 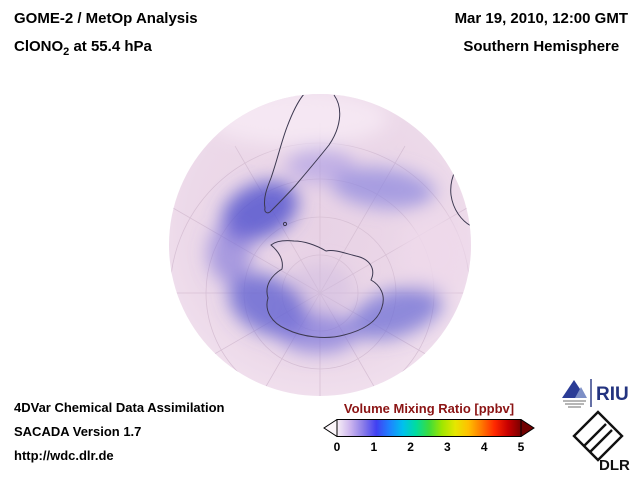 What do you see at coordinates (325, 289) in the screenshot?
I see `antarctica-outline` at bounding box center [325, 289].